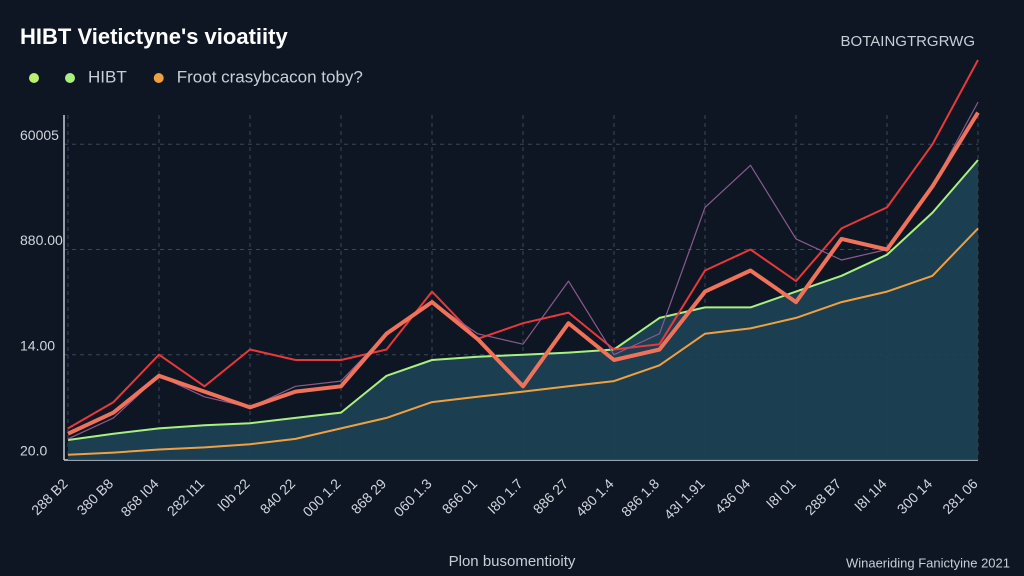 This screenshot has height=576, width=1024. I want to click on x-tick-label: 000 1.2, so click(321, 497).